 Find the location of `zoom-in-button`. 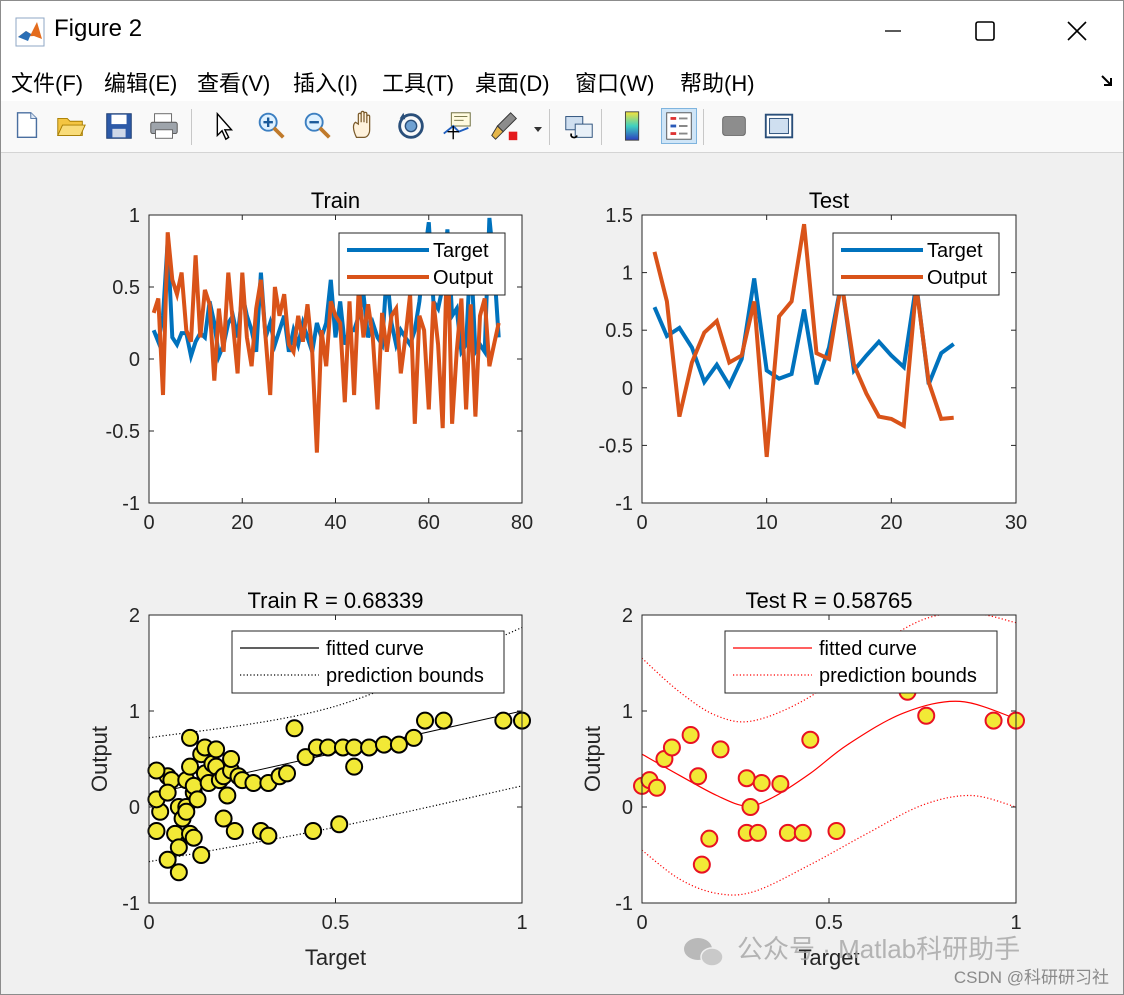

zoom-in-button is located at coordinates (271, 126).